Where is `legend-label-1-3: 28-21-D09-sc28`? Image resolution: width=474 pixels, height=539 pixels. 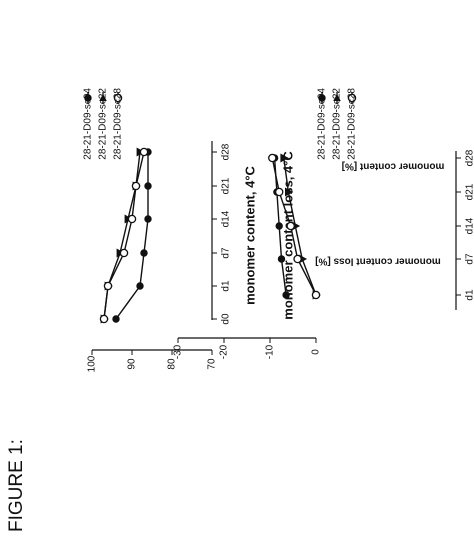
legend-label-1-3: 28-21-D09-sc28 is located at coordinates (118, 124).